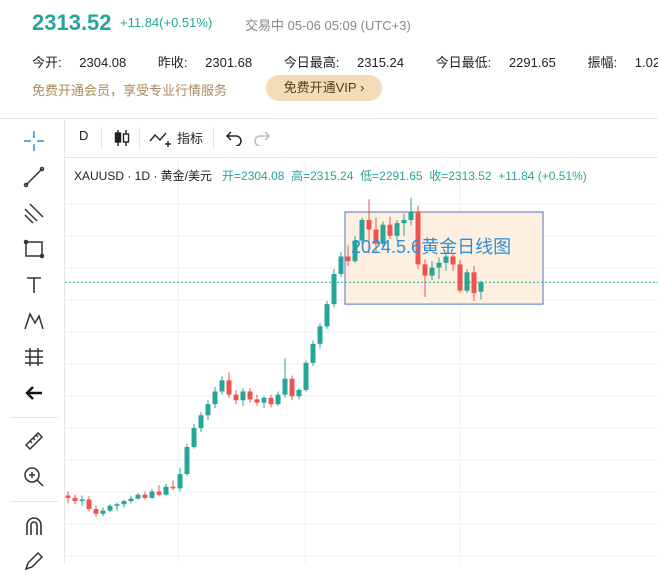  I want to click on legend-high: 高=2315.24, so click(322, 176).